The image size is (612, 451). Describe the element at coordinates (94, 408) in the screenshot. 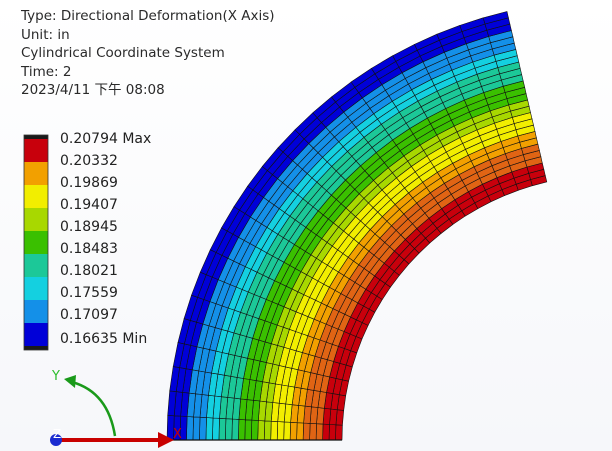

I see `rotation-arrow-icon` at that location.